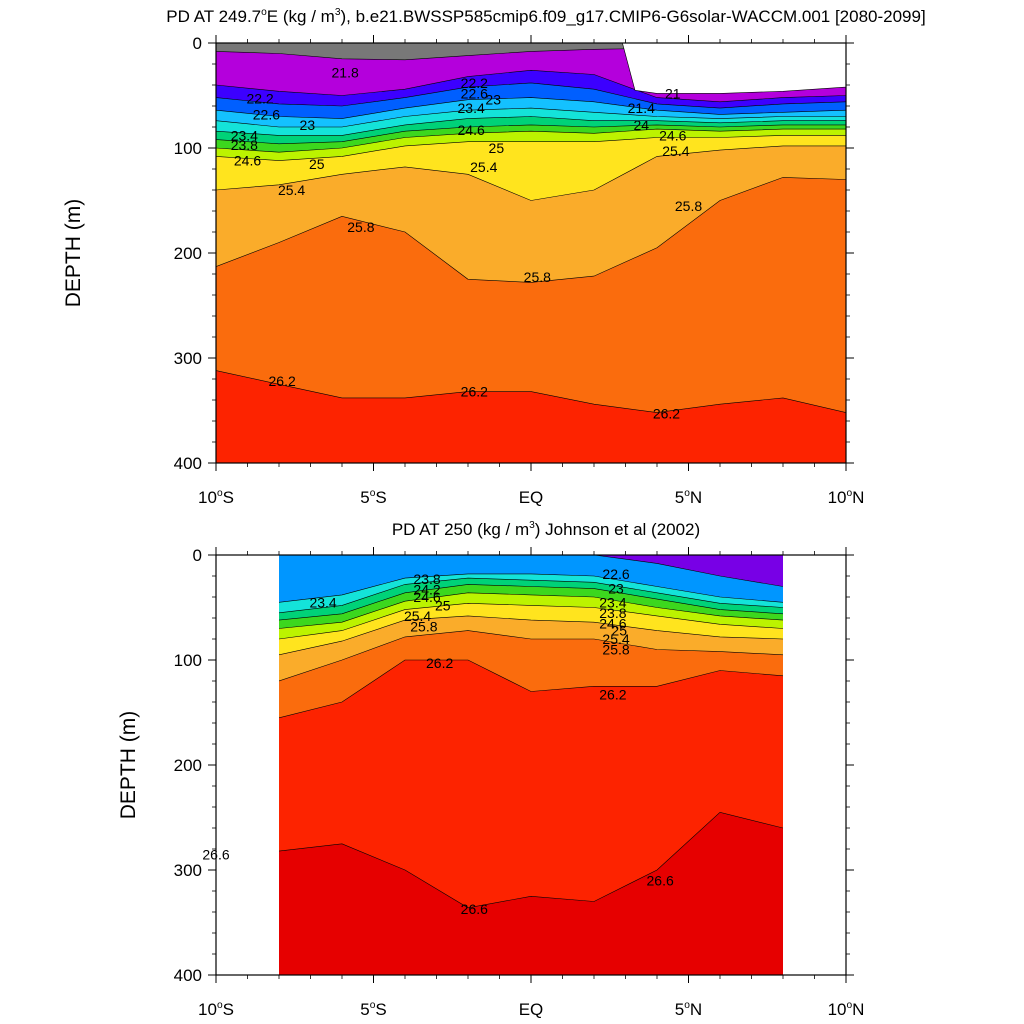  Describe the element at coordinates (345, 72) in the screenshot. I see `contour-label: 21.8` at that location.